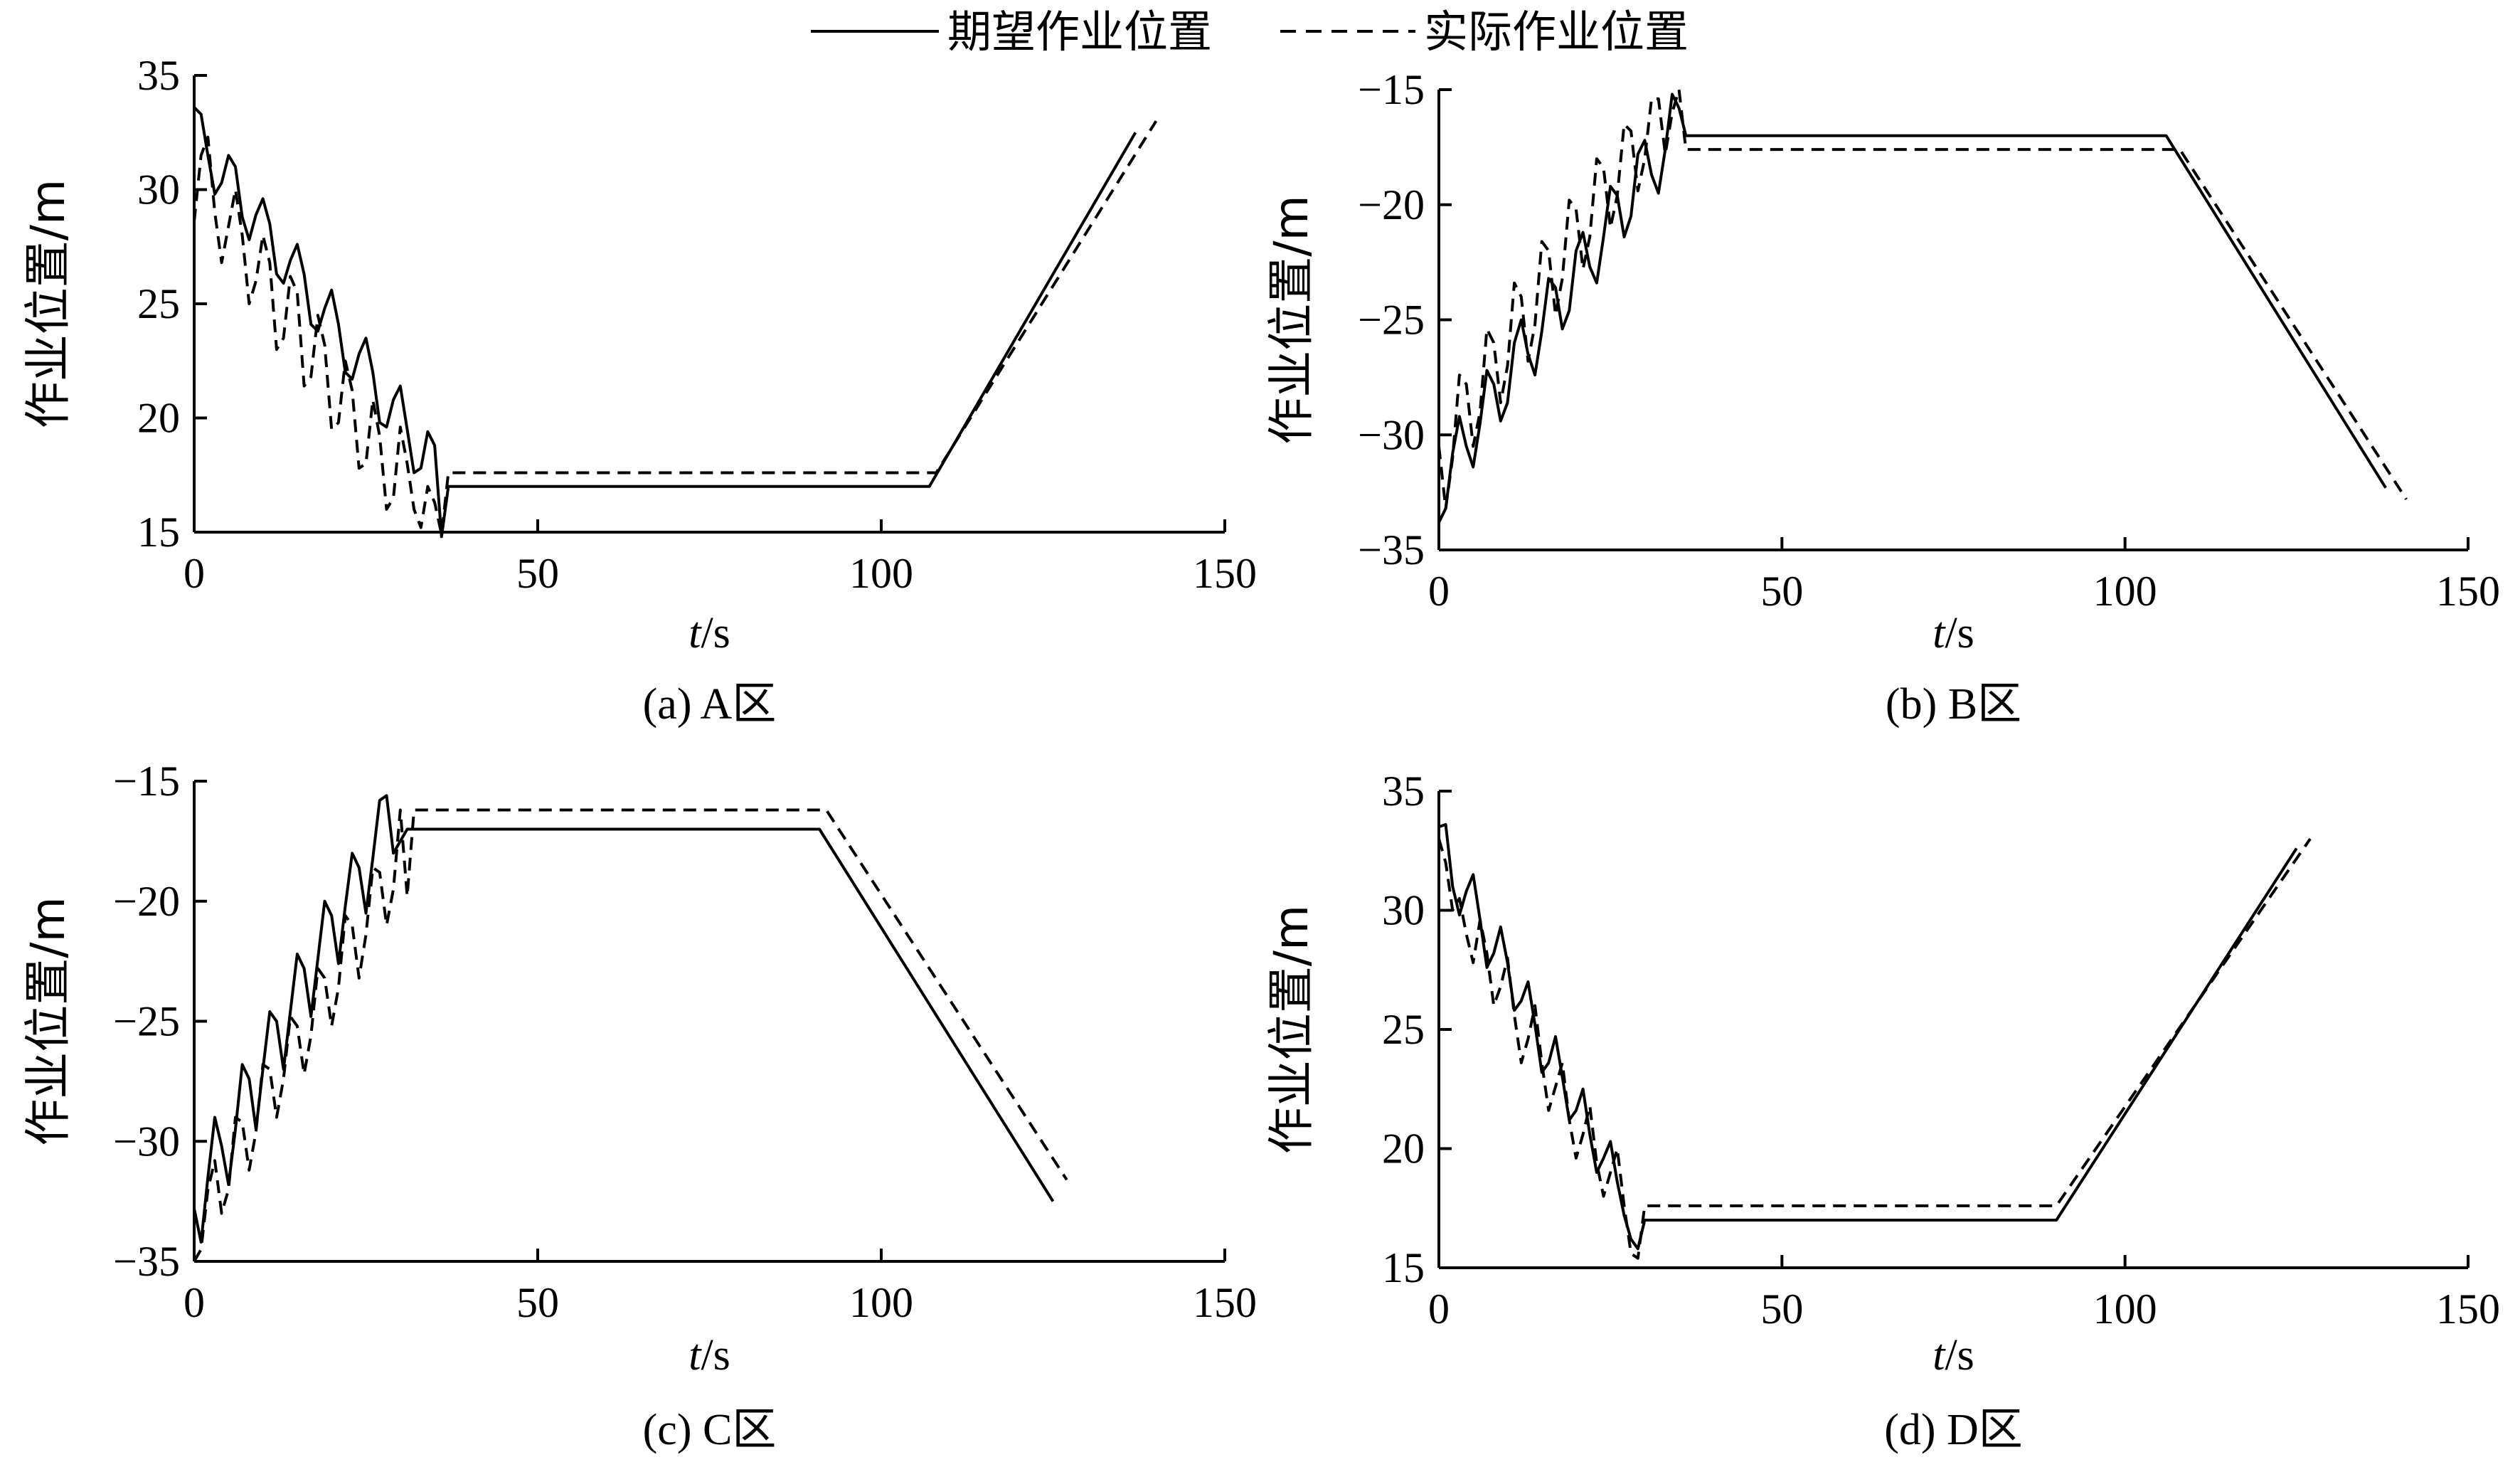 The width and height of the screenshot is (2520, 1462). I want to click on panel-caption: (d) D区, so click(1953, 1430).